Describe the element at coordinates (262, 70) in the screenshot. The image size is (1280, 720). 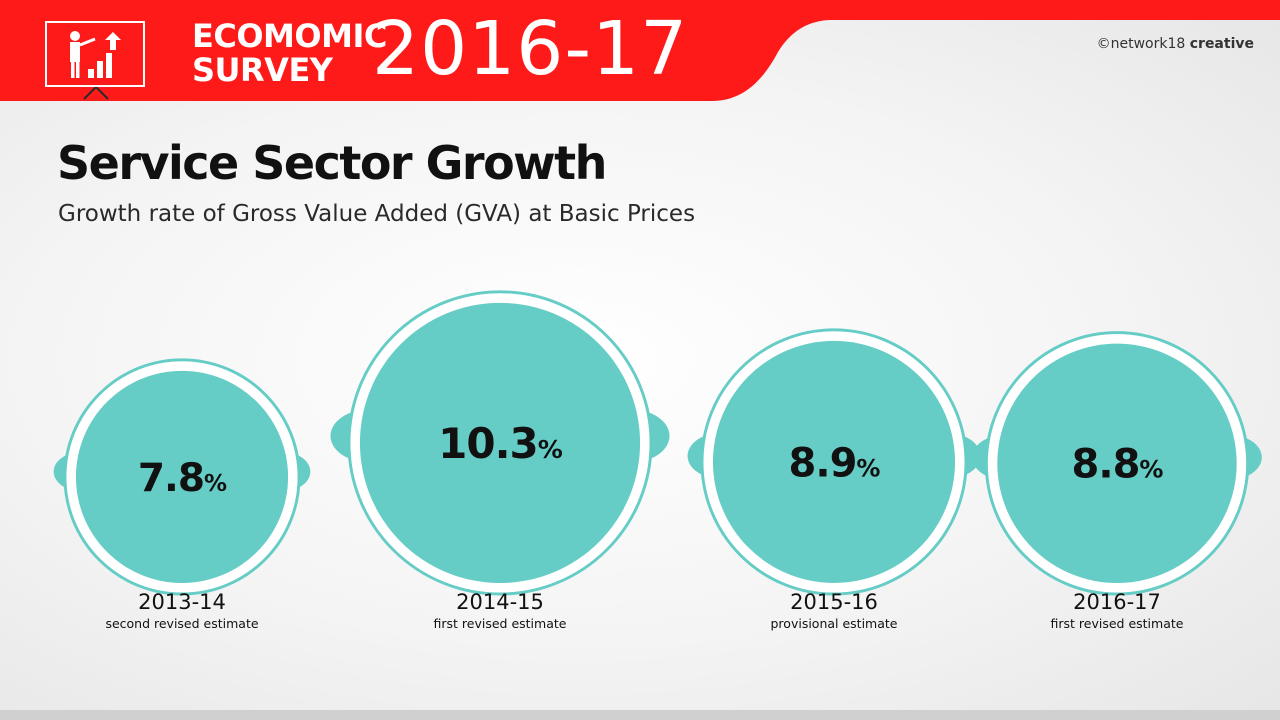
I see `survey-label-line2: SURVEY` at that location.